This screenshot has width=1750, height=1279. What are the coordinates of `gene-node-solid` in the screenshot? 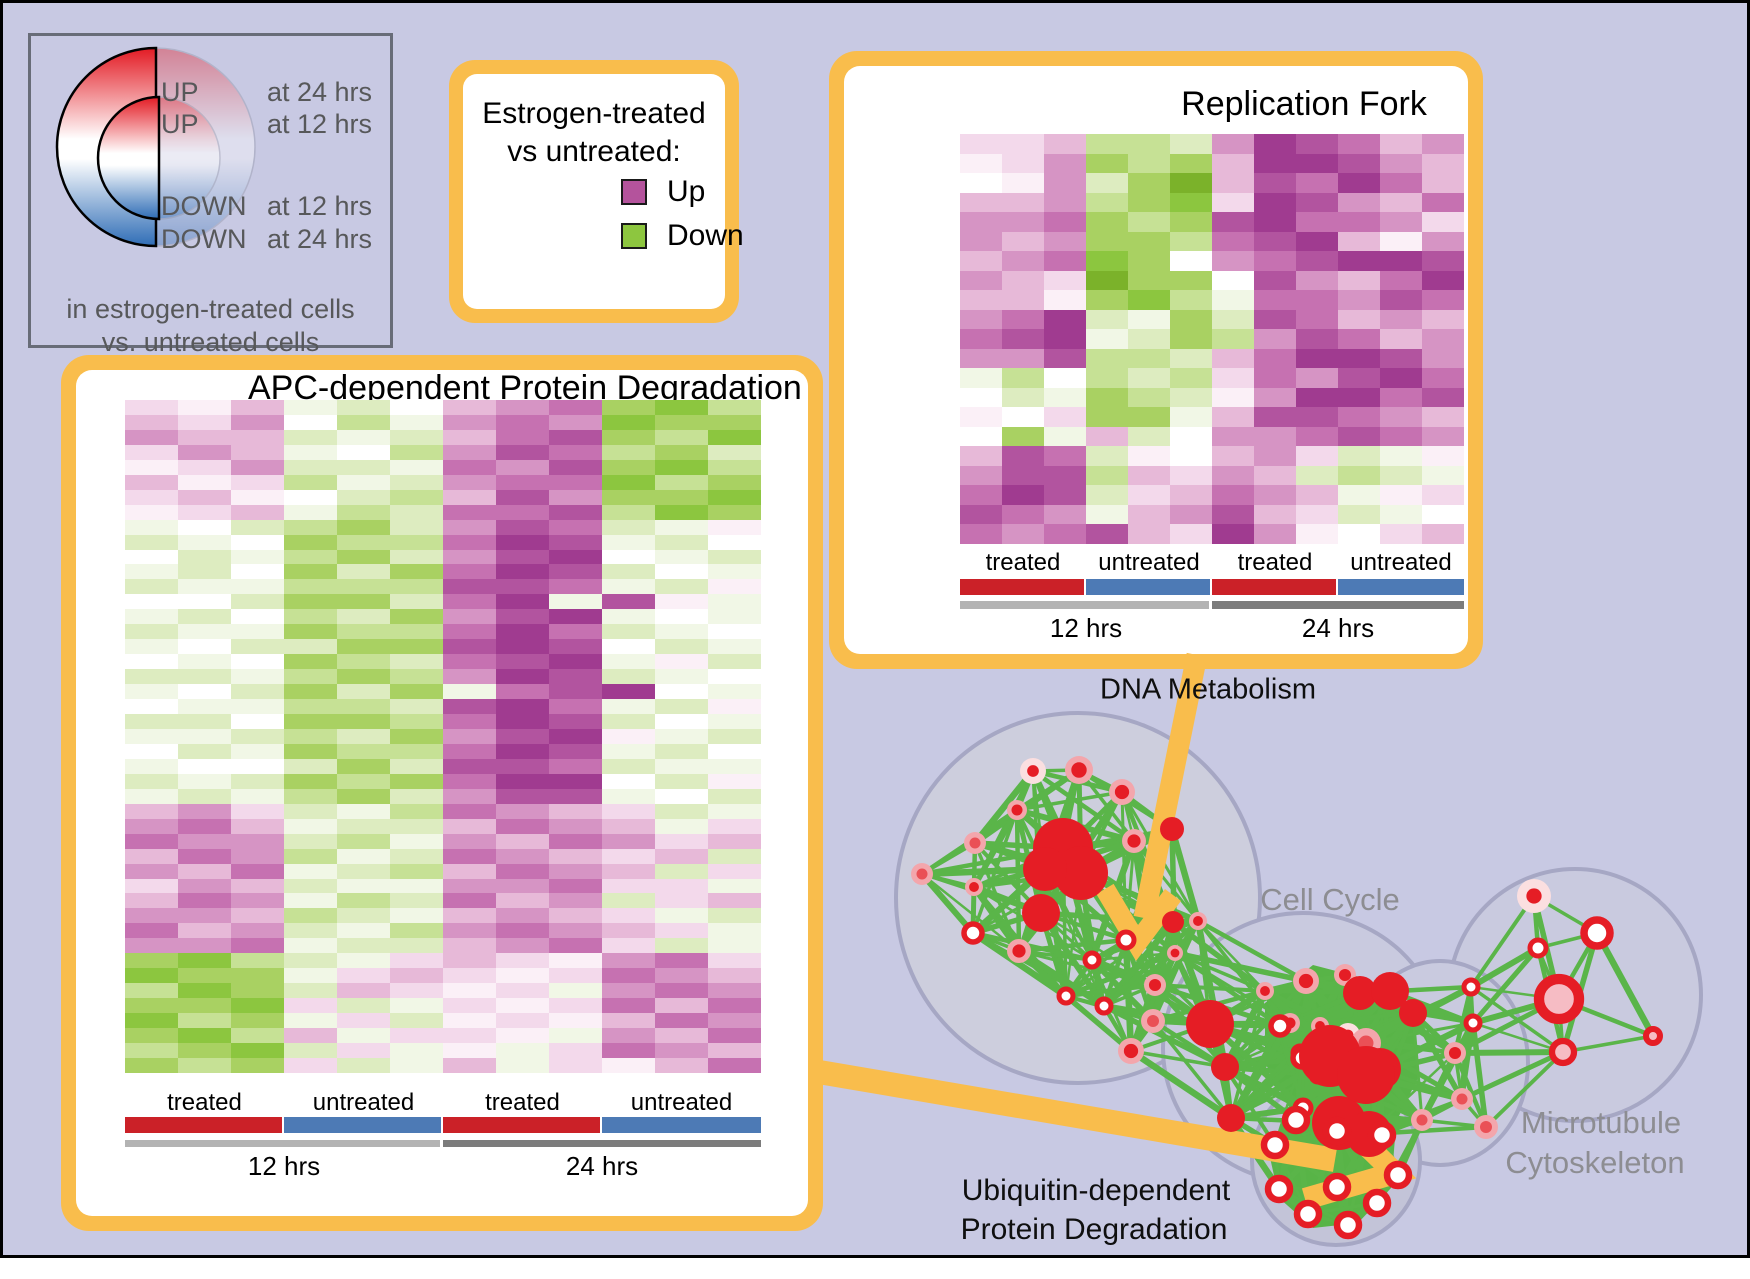 It's located at (1390, 991).